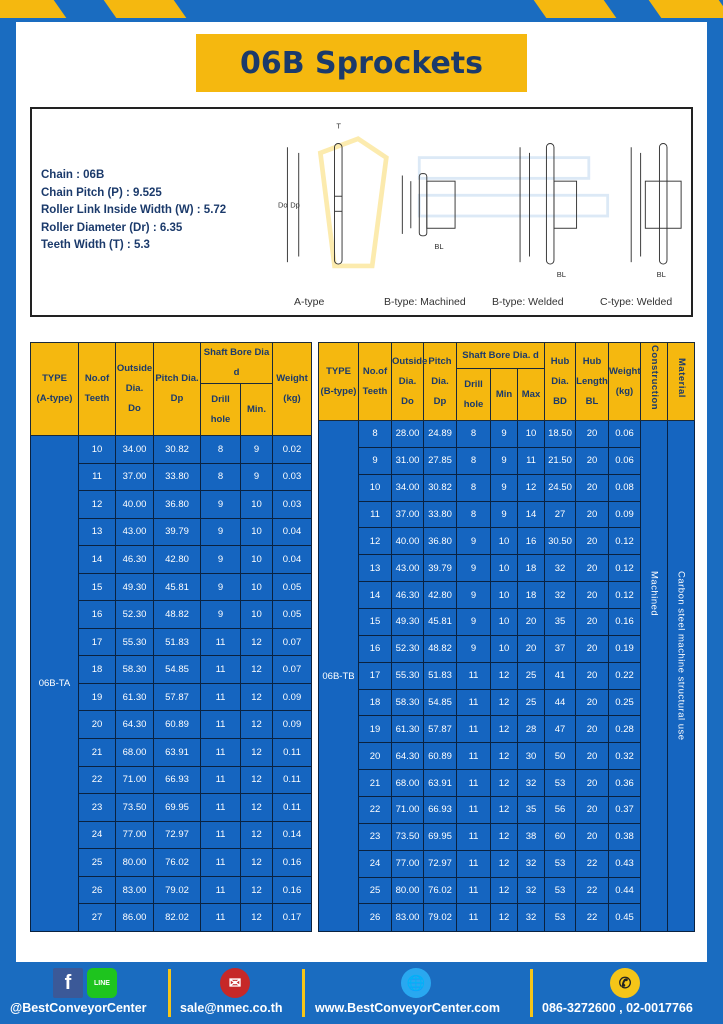 The width and height of the screenshot is (723, 1024). What do you see at coordinates (654, 381) in the screenshot?
I see `header-construction: Construction` at bounding box center [654, 381].